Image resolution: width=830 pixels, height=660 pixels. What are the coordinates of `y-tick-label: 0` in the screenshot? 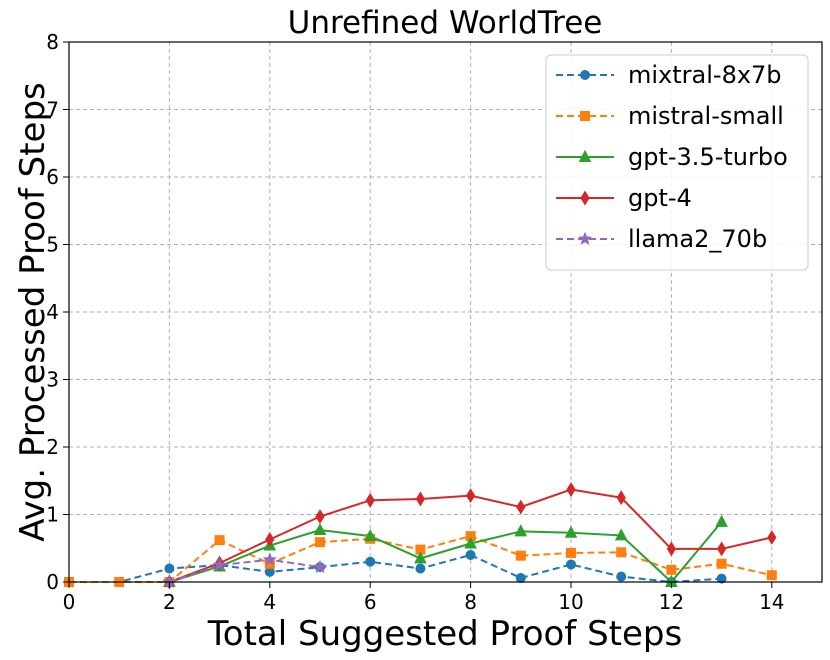 It's located at (52, 582).